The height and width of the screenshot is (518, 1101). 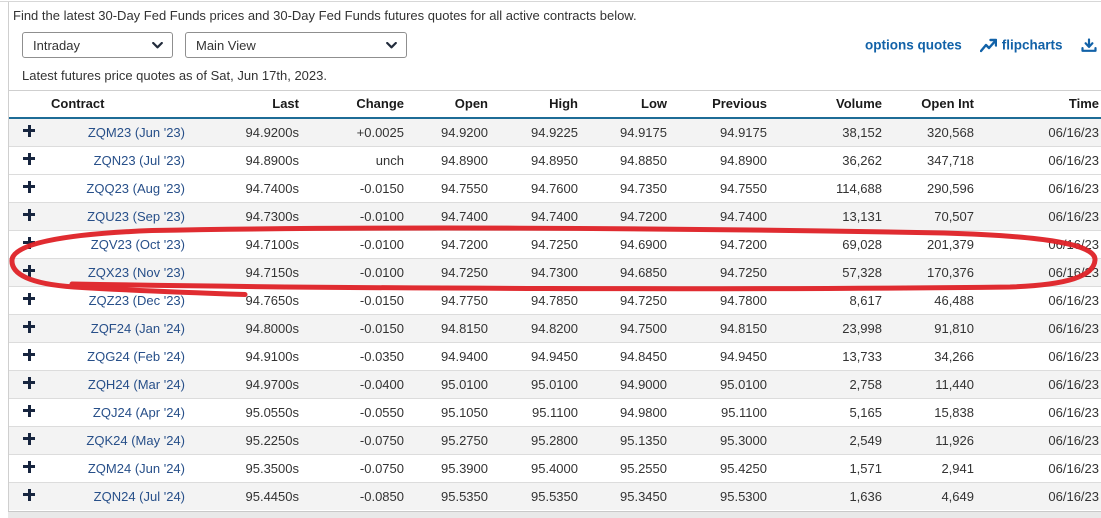 I want to click on options-quotes-link: options quotes, so click(x=913, y=45).